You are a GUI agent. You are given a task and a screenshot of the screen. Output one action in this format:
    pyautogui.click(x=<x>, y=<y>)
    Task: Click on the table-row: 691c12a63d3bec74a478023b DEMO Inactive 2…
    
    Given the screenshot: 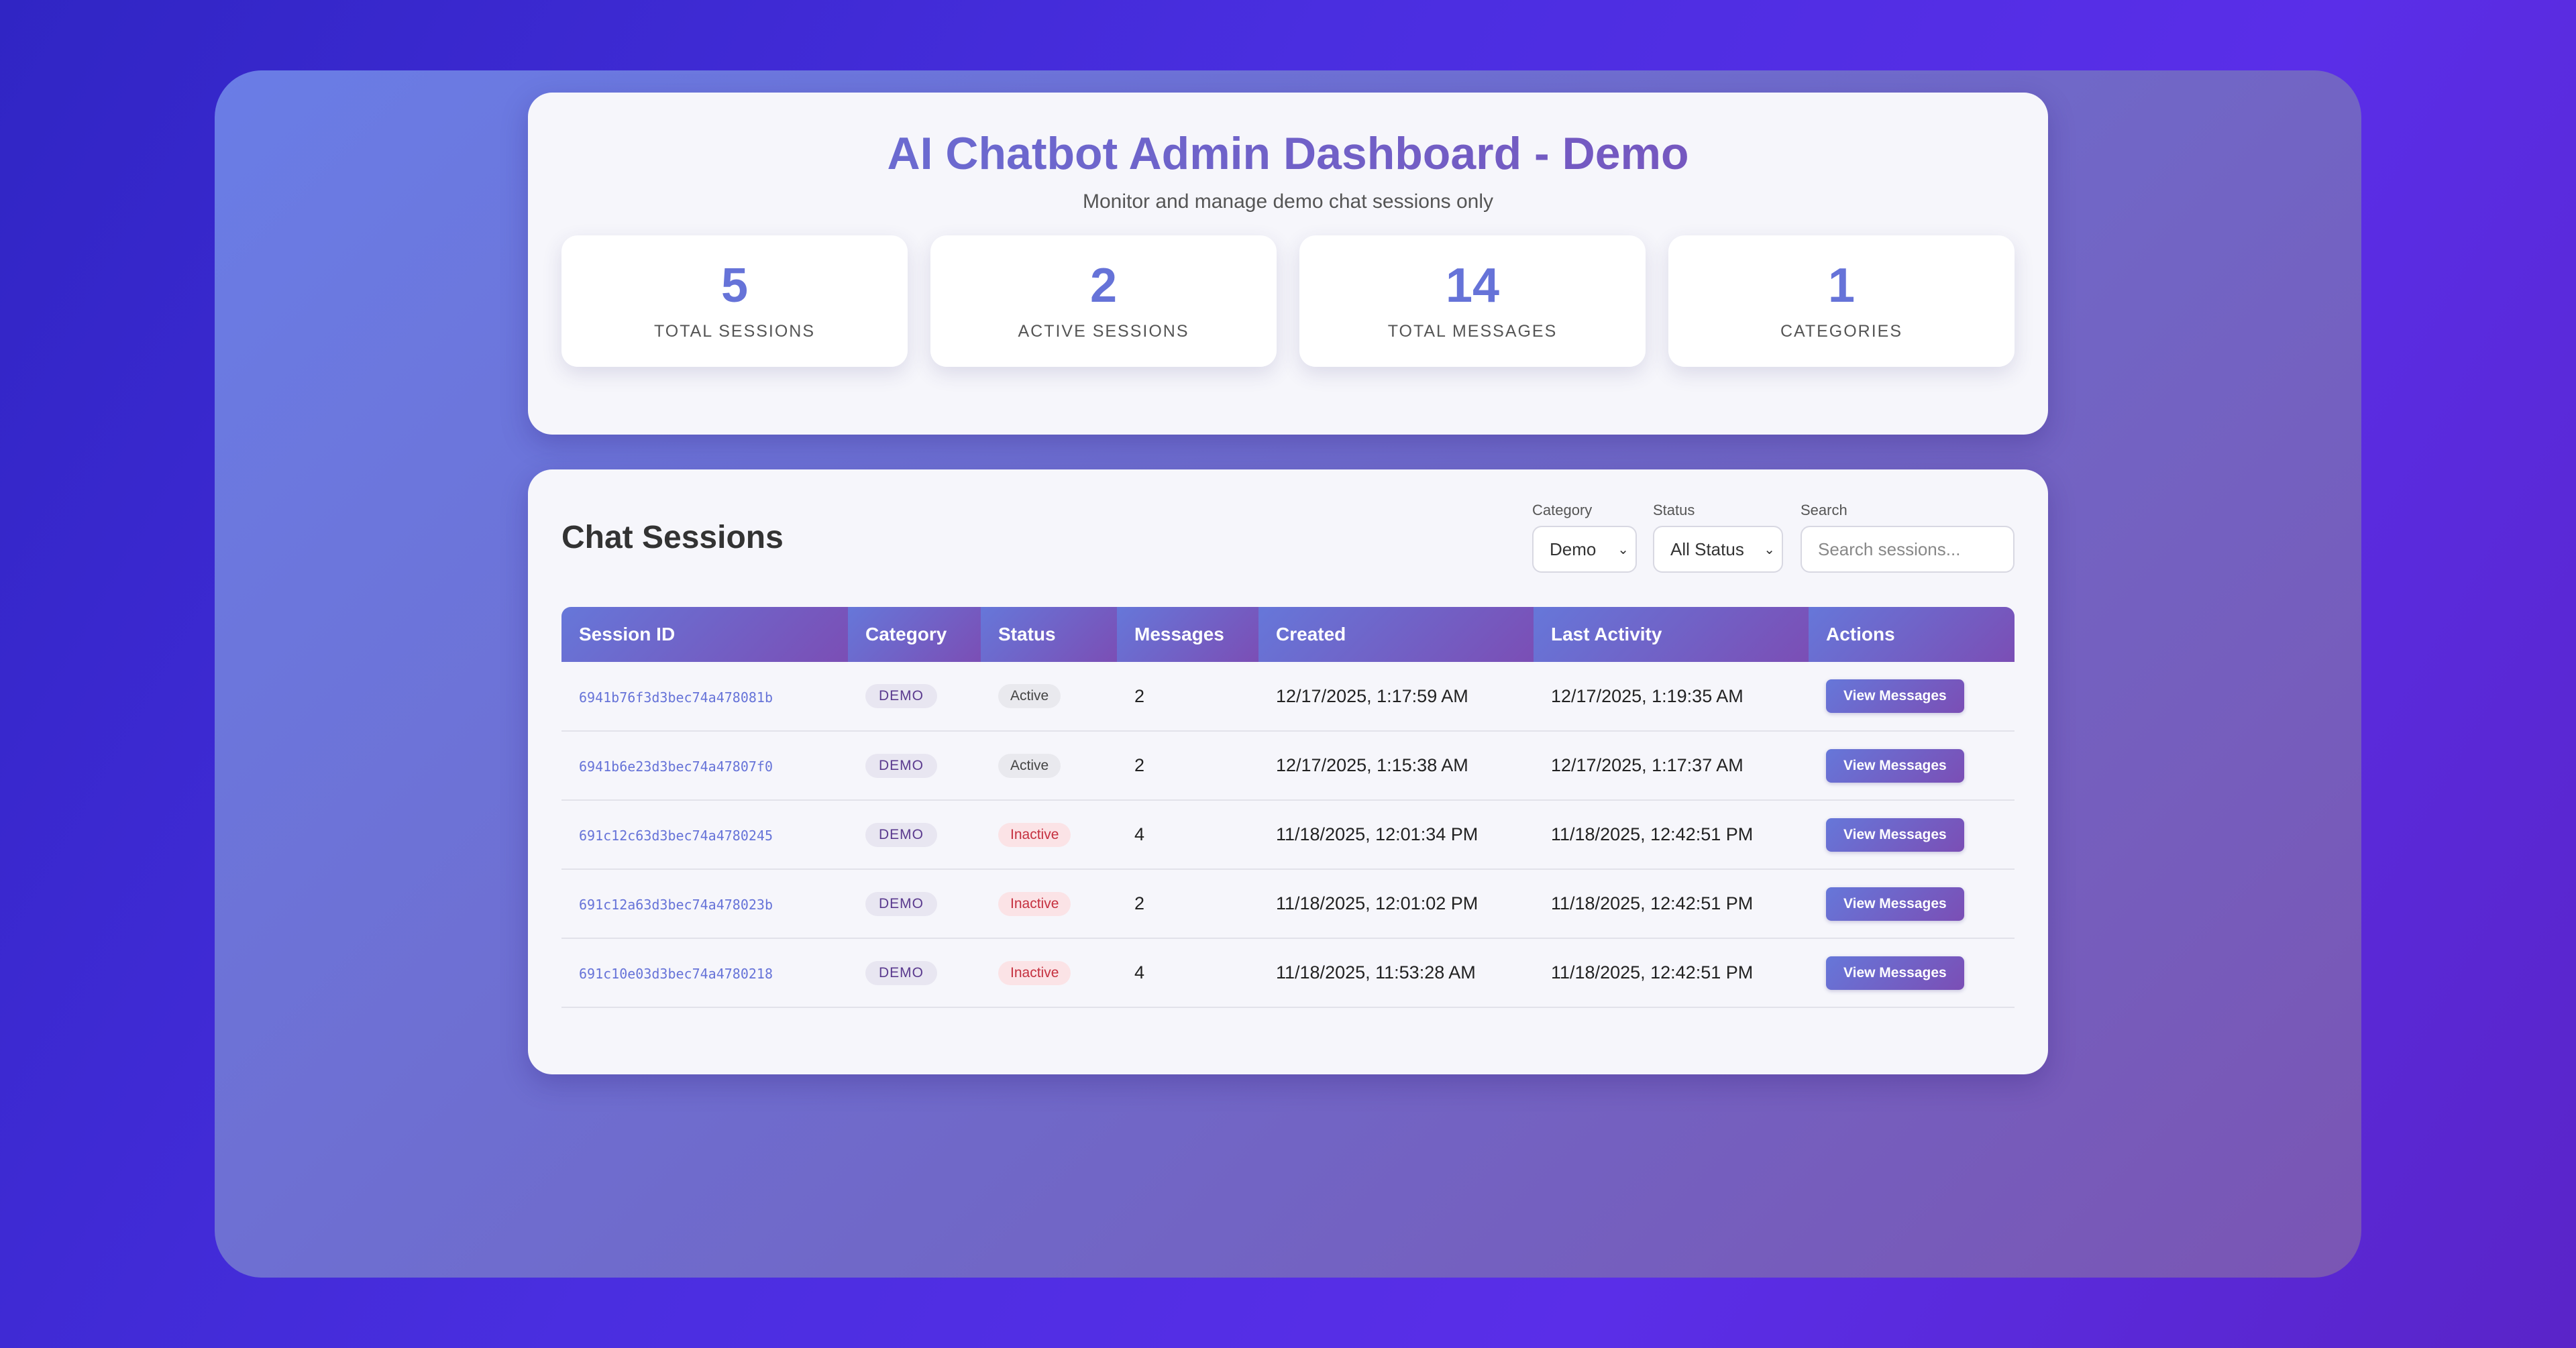 What is the action you would take?
    pyautogui.click(x=1288, y=904)
    